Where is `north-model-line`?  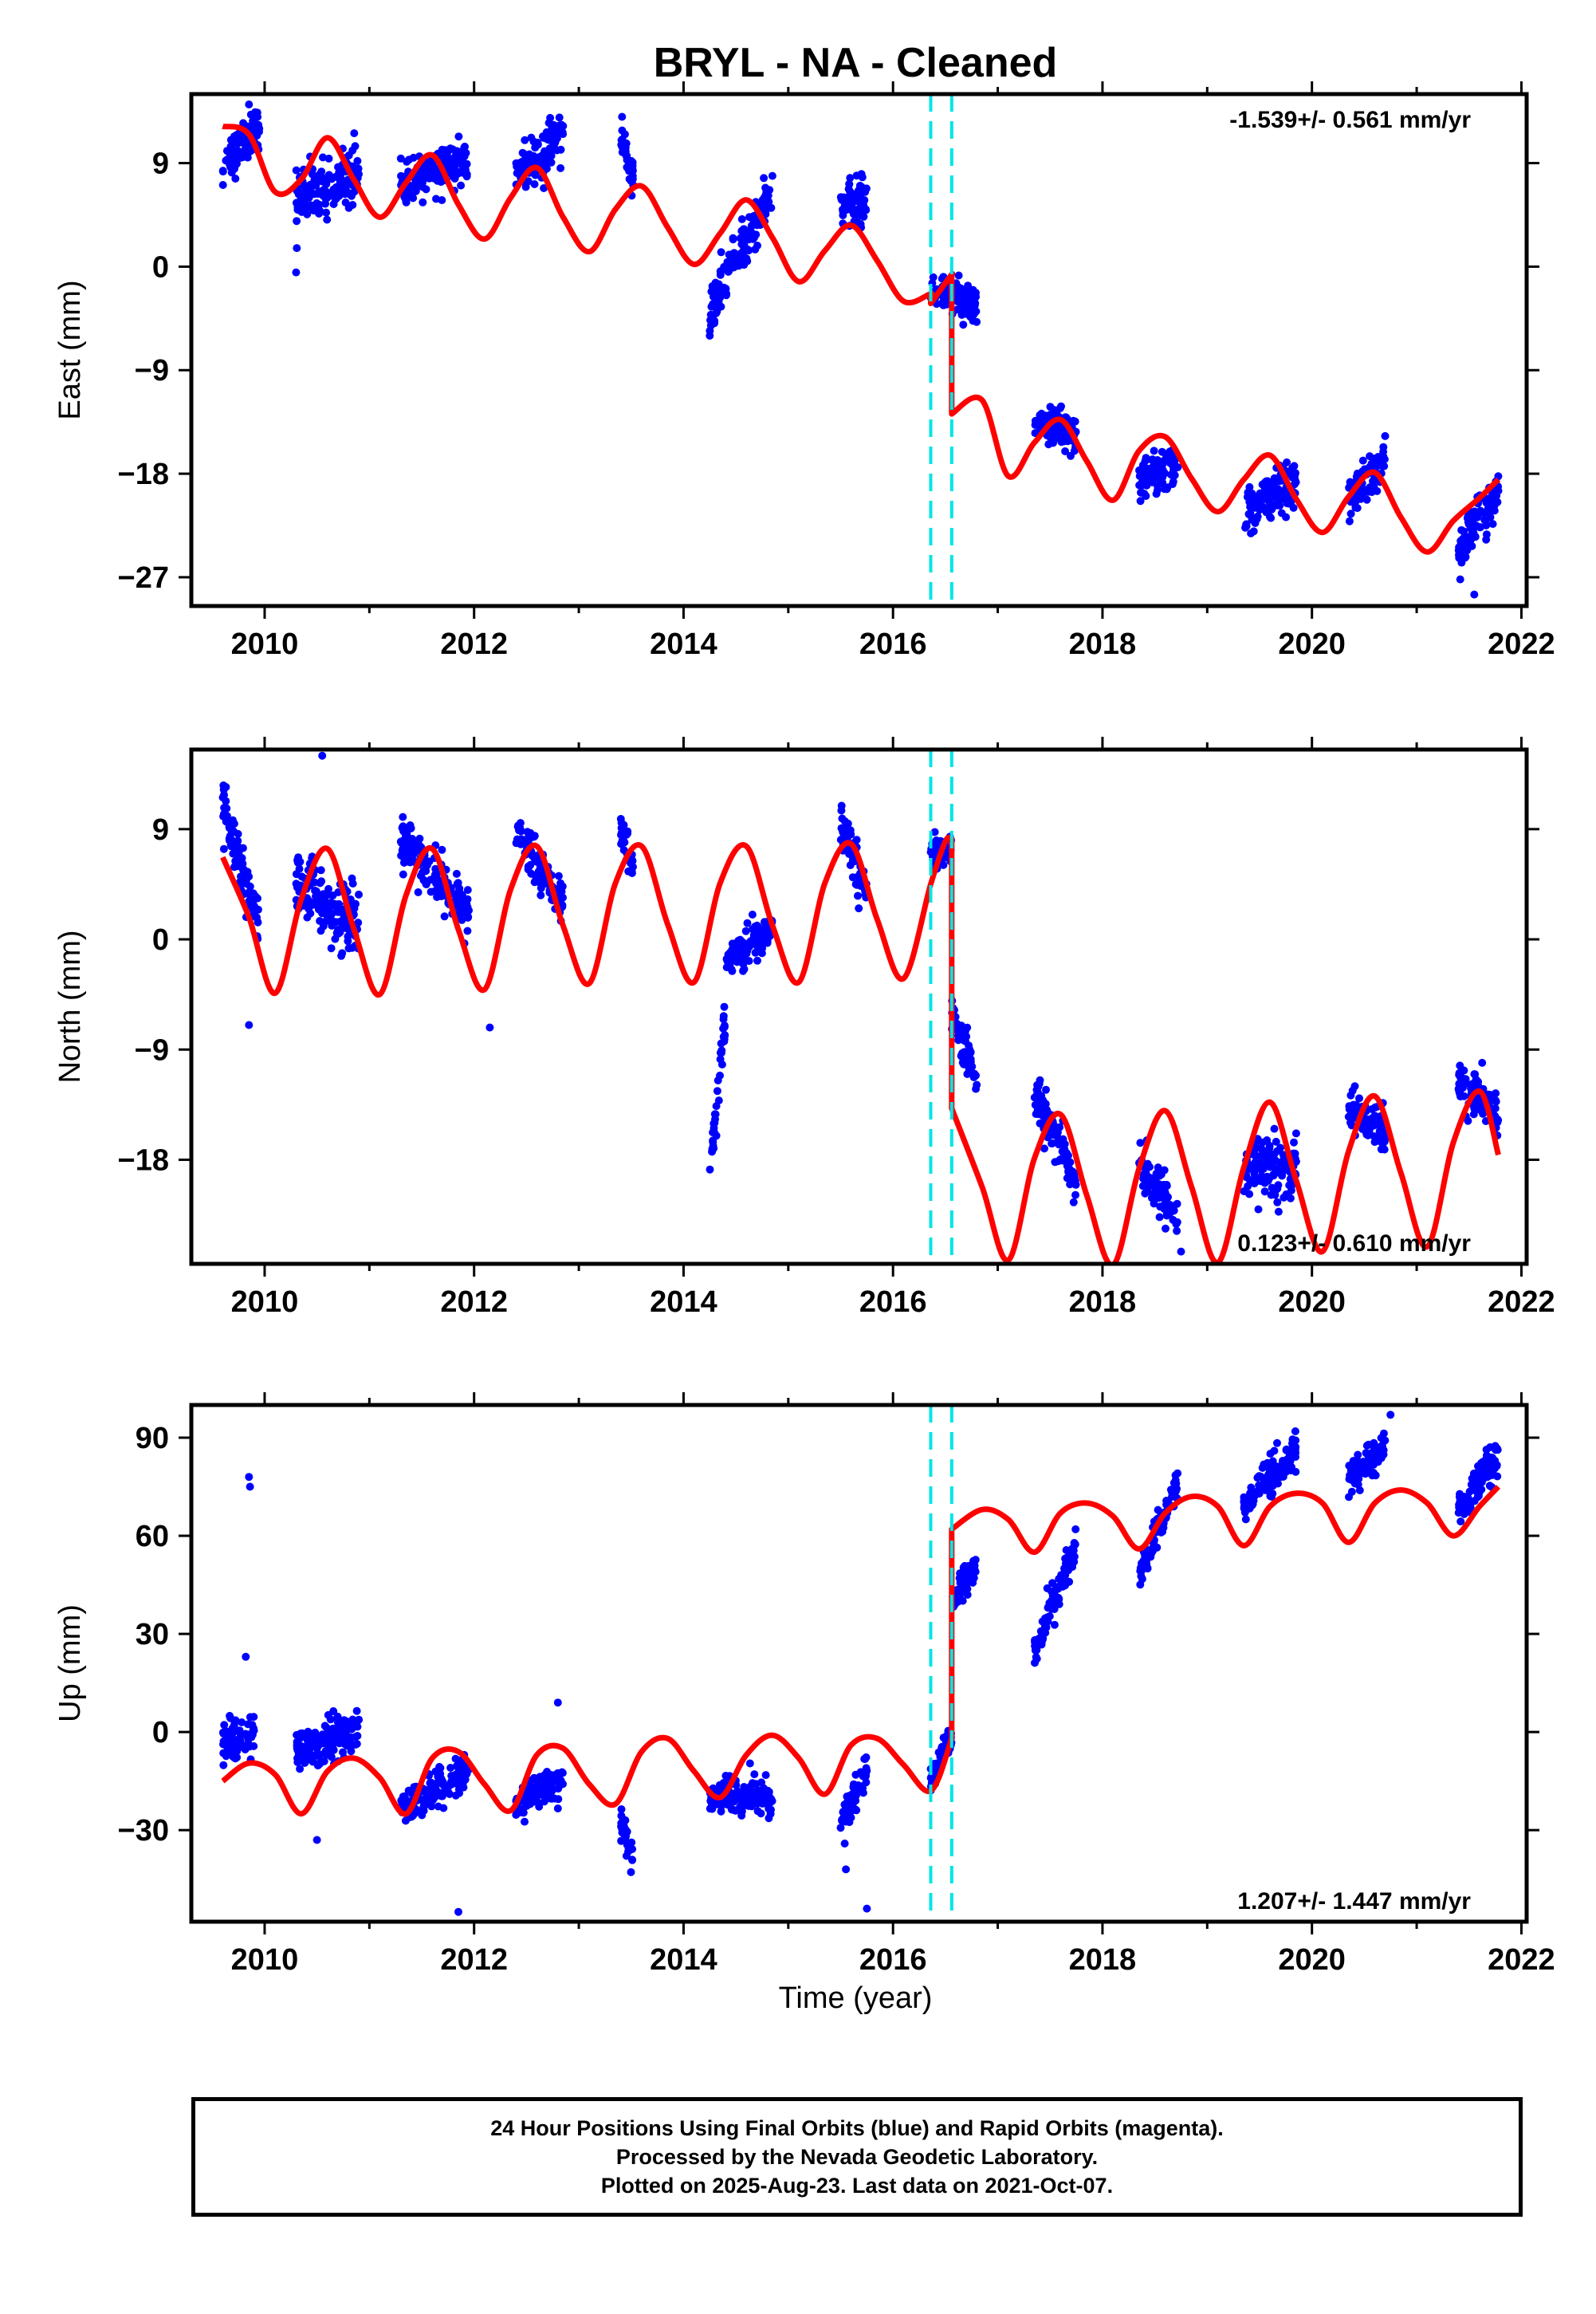 north-model-line is located at coordinates (860, 1049).